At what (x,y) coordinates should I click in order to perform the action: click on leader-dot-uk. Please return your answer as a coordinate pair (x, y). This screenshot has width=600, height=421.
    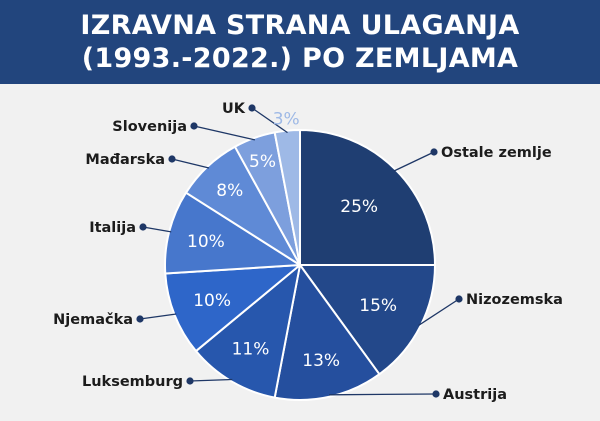
    Looking at the image, I should click on (252, 108).